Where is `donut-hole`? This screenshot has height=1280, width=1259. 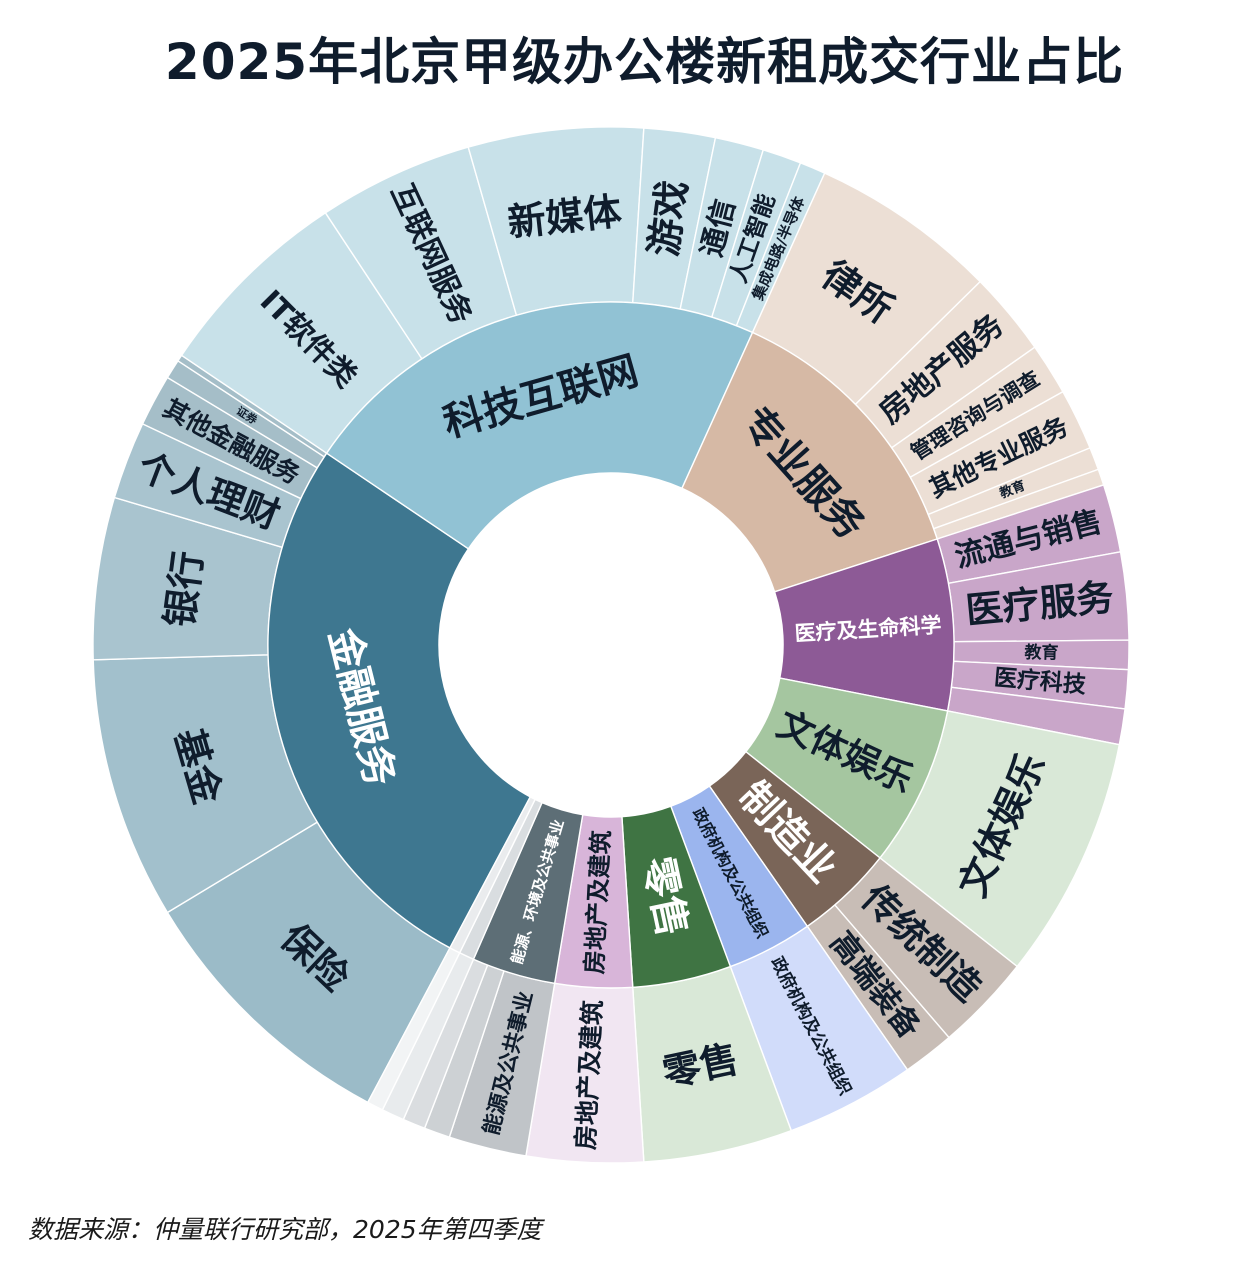 donut-hole is located at coordinates (611, 645).